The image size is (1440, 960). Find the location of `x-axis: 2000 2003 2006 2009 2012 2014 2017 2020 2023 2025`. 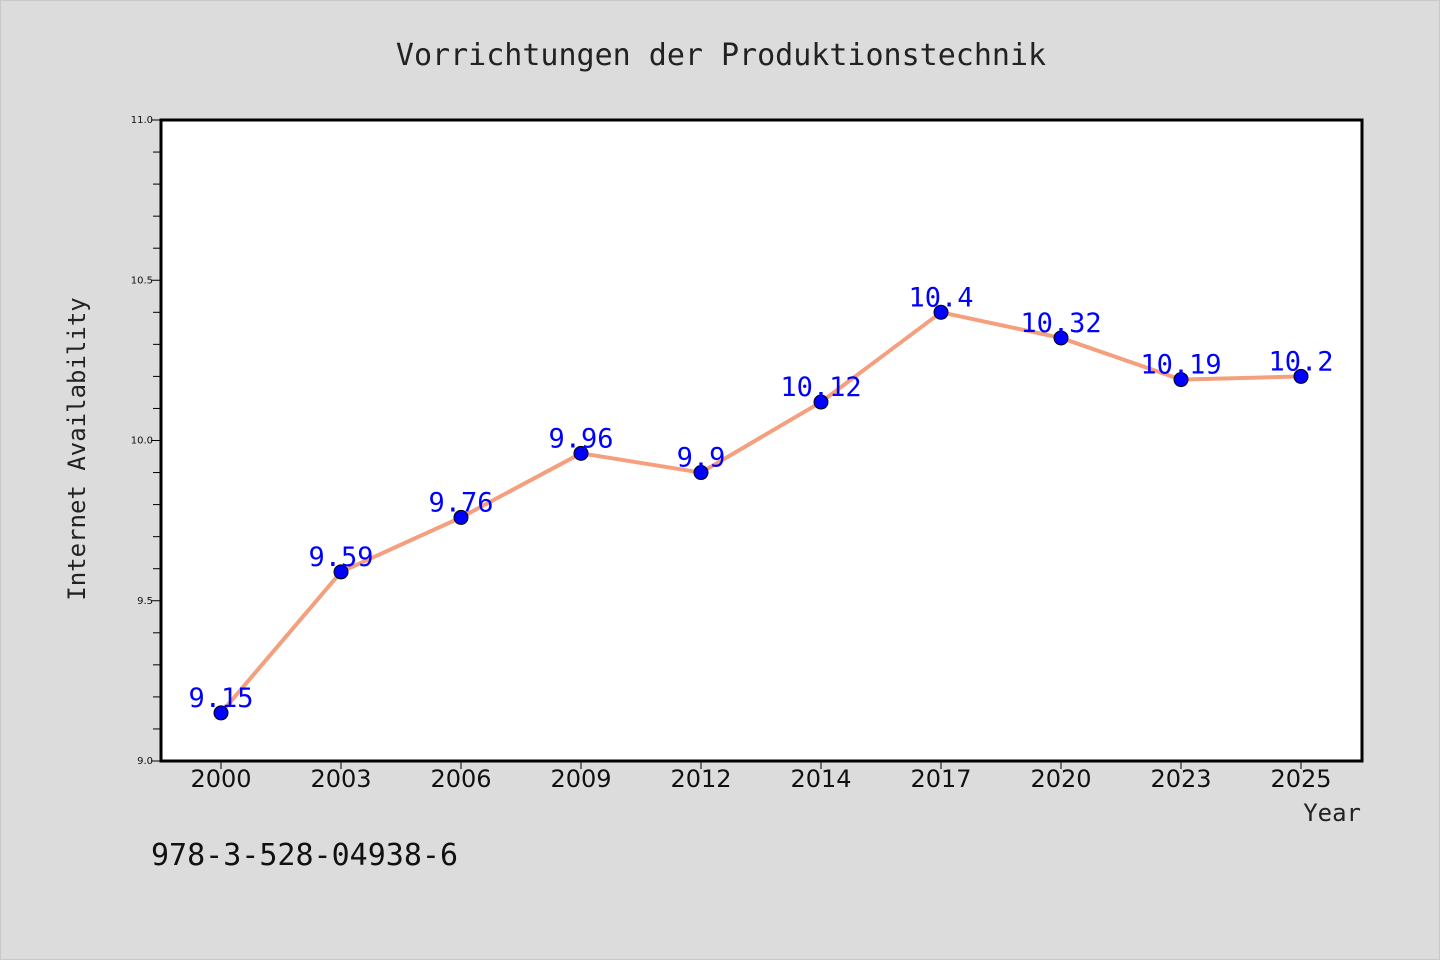

x-axis: 2000 2003 2006 2009 2012 2014 2017 2020 2023 2025 is located at coordinates (761, 777).